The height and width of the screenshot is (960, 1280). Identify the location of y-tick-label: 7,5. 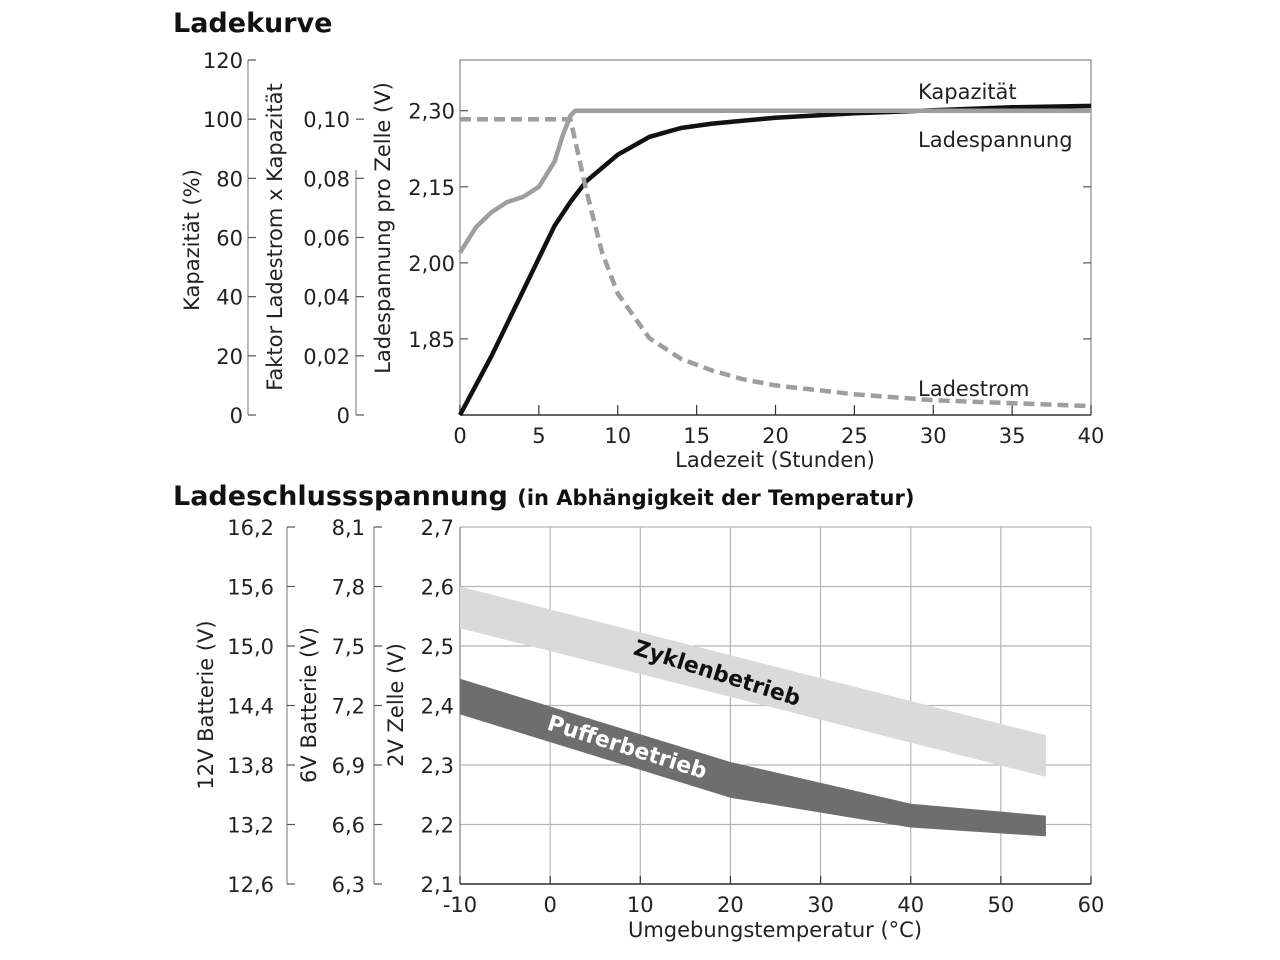
(348, 647).